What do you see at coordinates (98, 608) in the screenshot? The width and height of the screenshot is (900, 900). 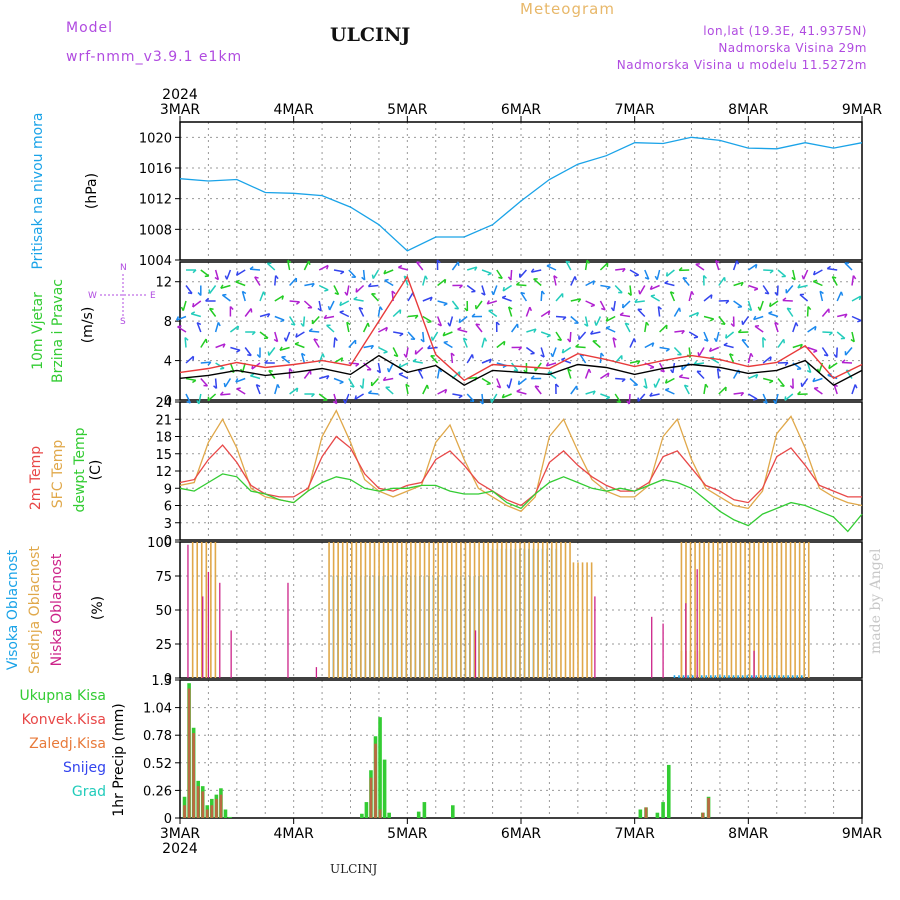 I see `cloud-unit-label: (%)` at bounding box center [98, 608].